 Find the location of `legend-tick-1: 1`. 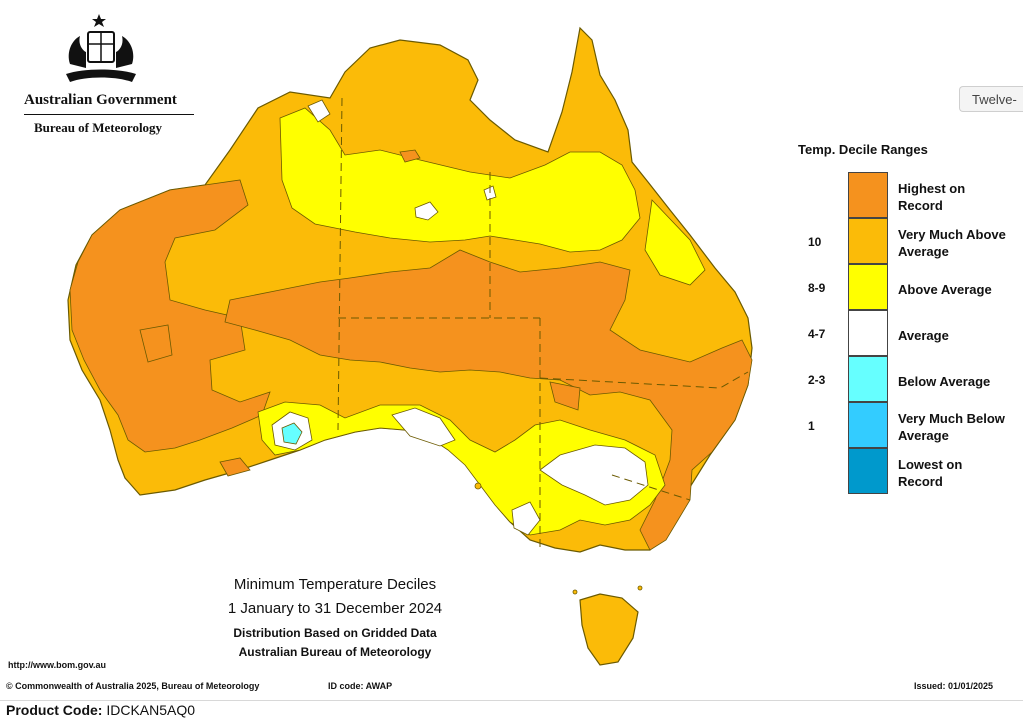

legend-tick-1: 1 is located at coordinates (811, 426).